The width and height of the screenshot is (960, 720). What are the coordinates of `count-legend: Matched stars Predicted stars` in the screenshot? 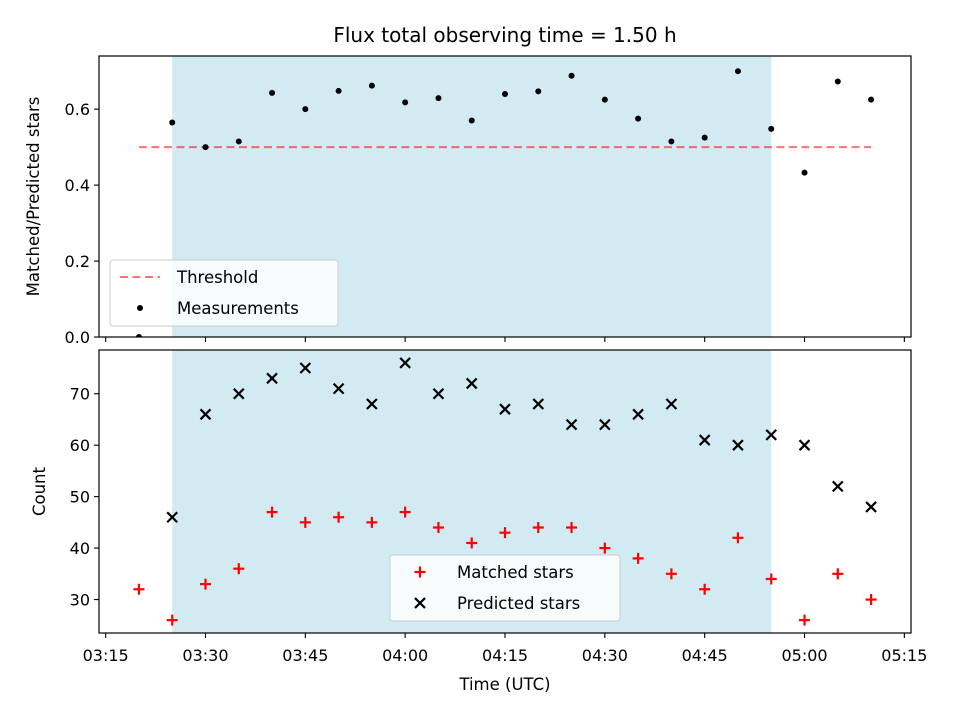 It's located at (505, 588).